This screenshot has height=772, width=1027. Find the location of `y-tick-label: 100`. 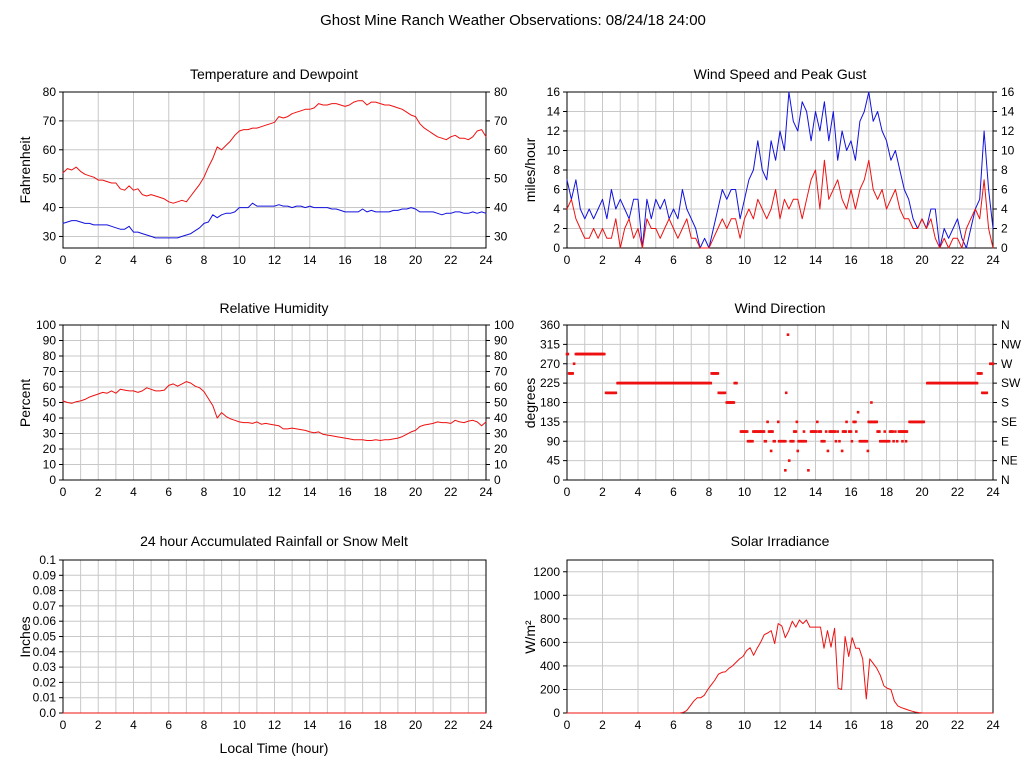

y-tick-label: 100 is located at coordinates (46, 325).